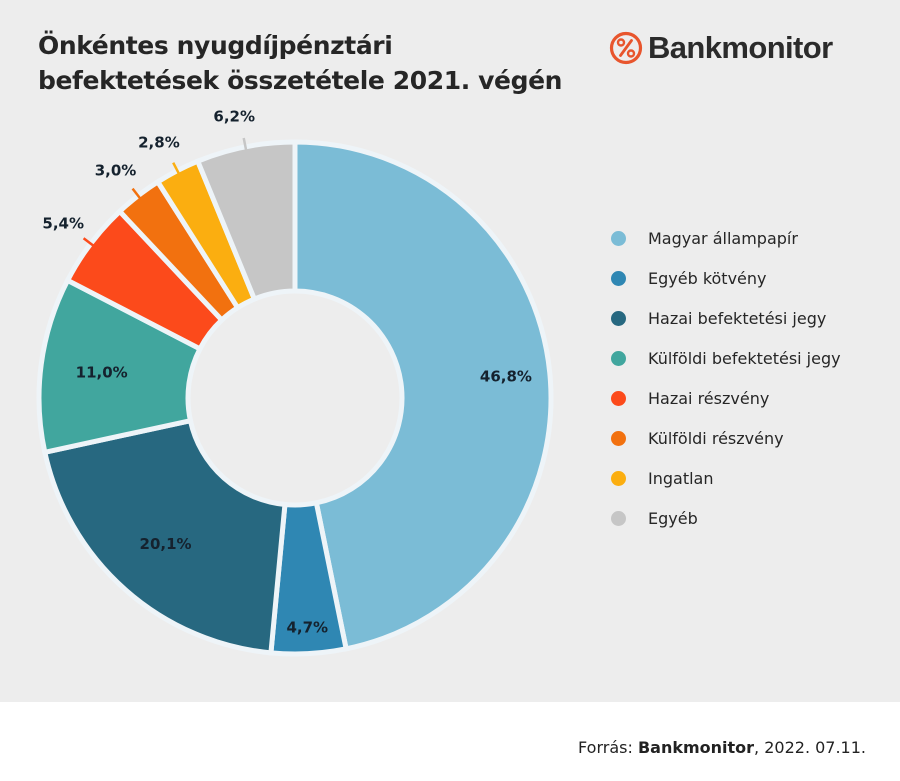 The width and height of the screenshot is (900, 781). Describe the element at coordinates (744, 358) in the screenshot. I see `legend-label: Külföldi befektetési jegy` at that location.